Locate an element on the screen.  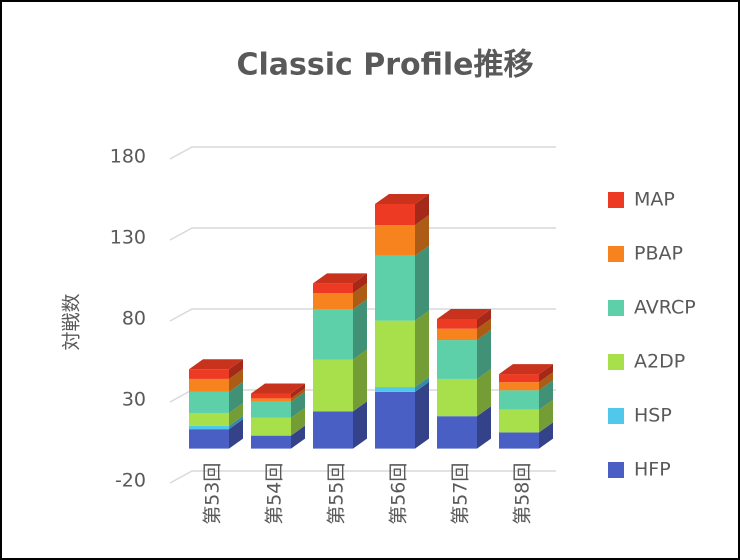
y-tick-label: 80 is located at coordinates (134, 319).